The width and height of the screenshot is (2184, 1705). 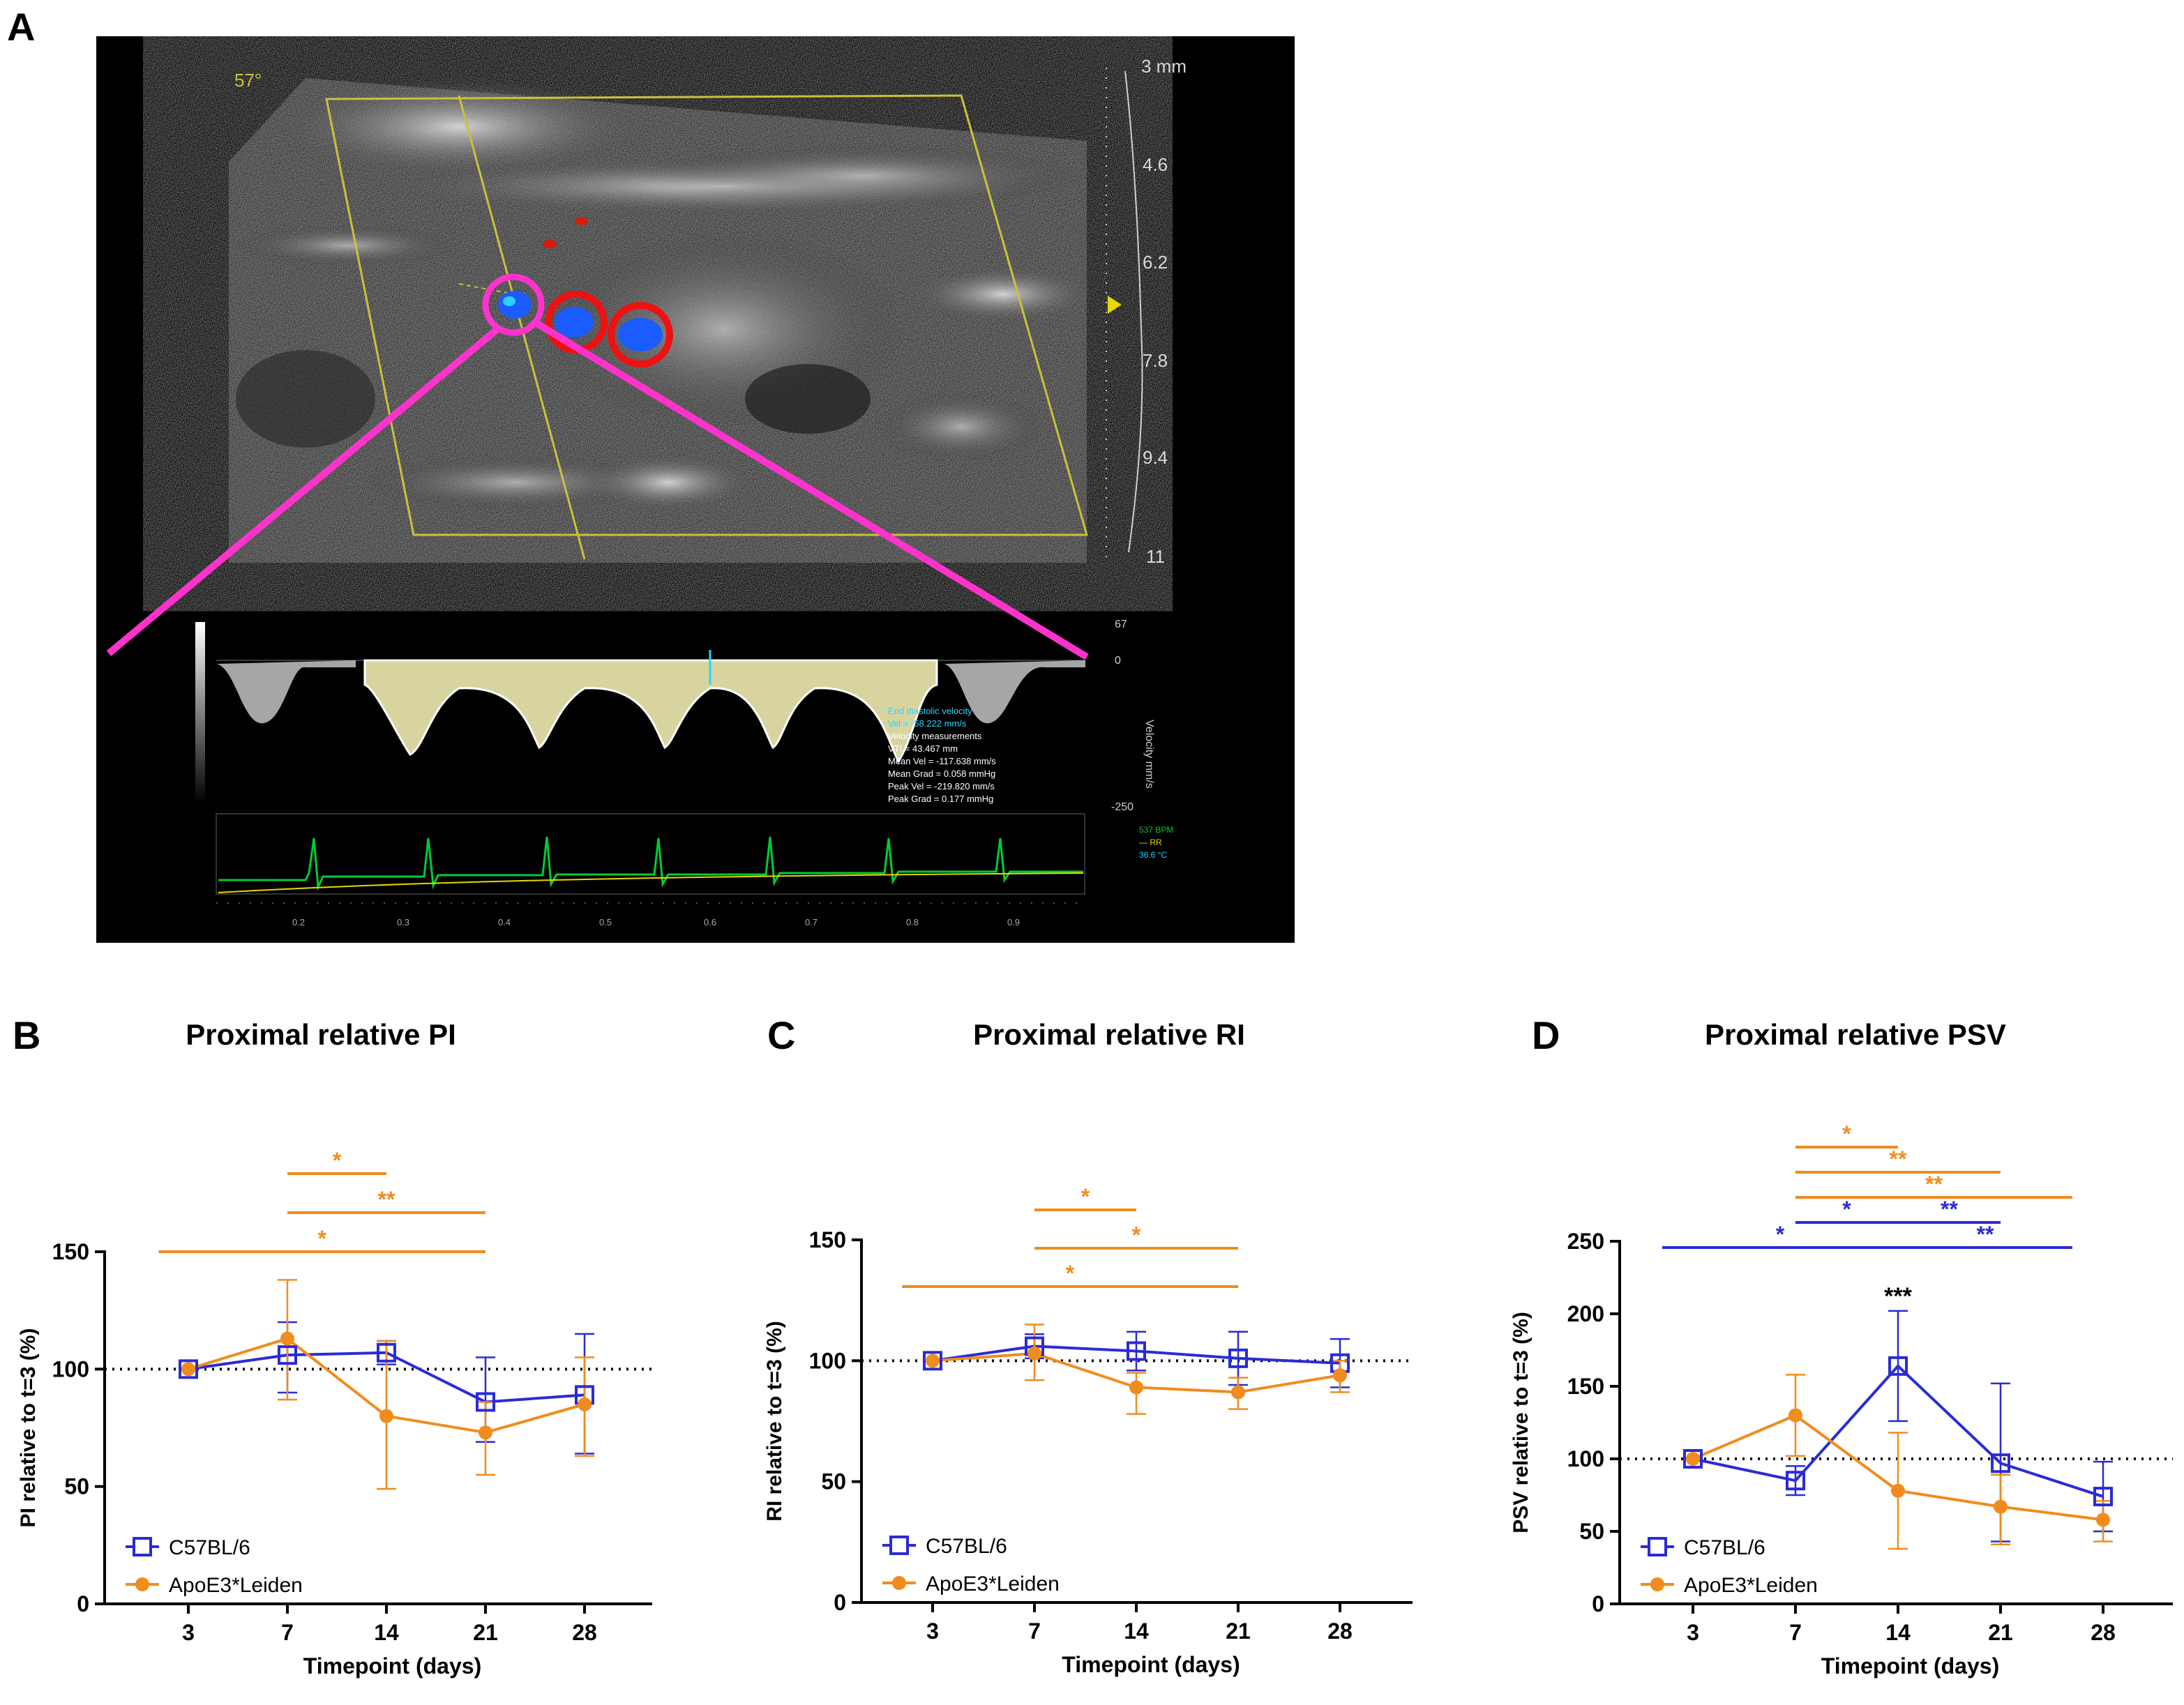 What do you see at coordinates (1149, 754) in the screenshot?
I see `velocity-axis-label: Velocity mm/s` at bounding box center [1149, 754].